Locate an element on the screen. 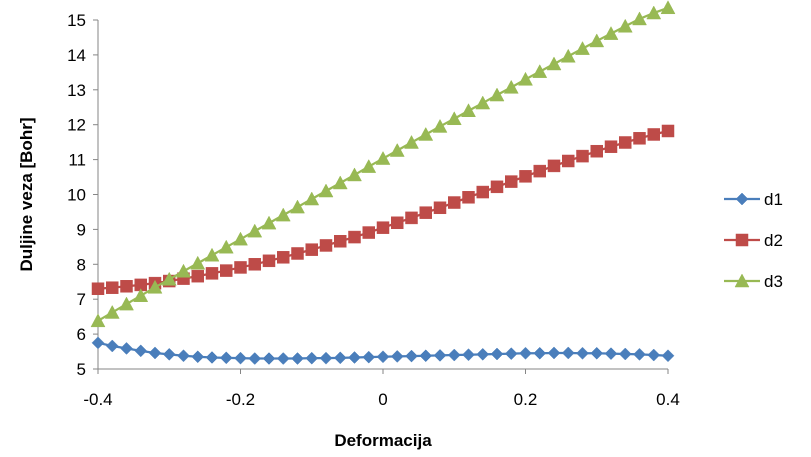 The width and height of the screenshot is (811, 457). legend-label: d1 is located at coordinates (773, 199).